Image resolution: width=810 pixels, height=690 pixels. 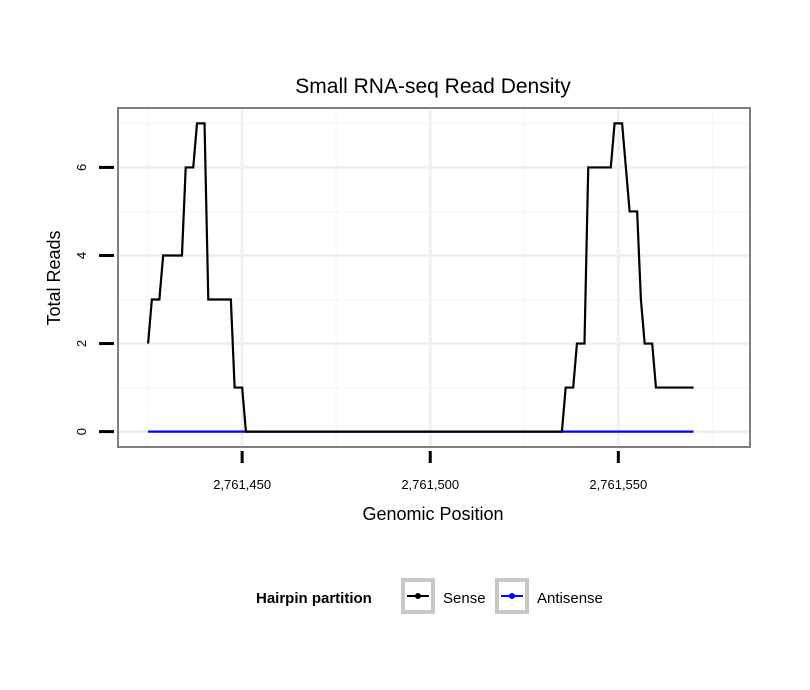 What do you see at coordinates (81, 343) in the screenshot?
I see `y-tick-label: 2` at bounding box center [81, 343].